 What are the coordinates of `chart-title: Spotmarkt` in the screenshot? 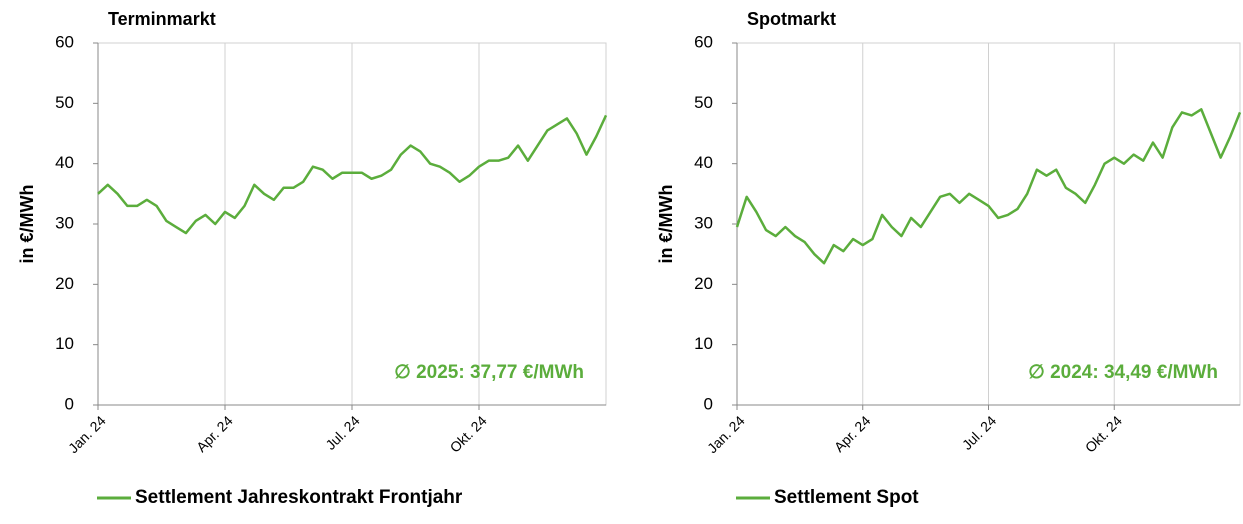 It's located at (791, 19).